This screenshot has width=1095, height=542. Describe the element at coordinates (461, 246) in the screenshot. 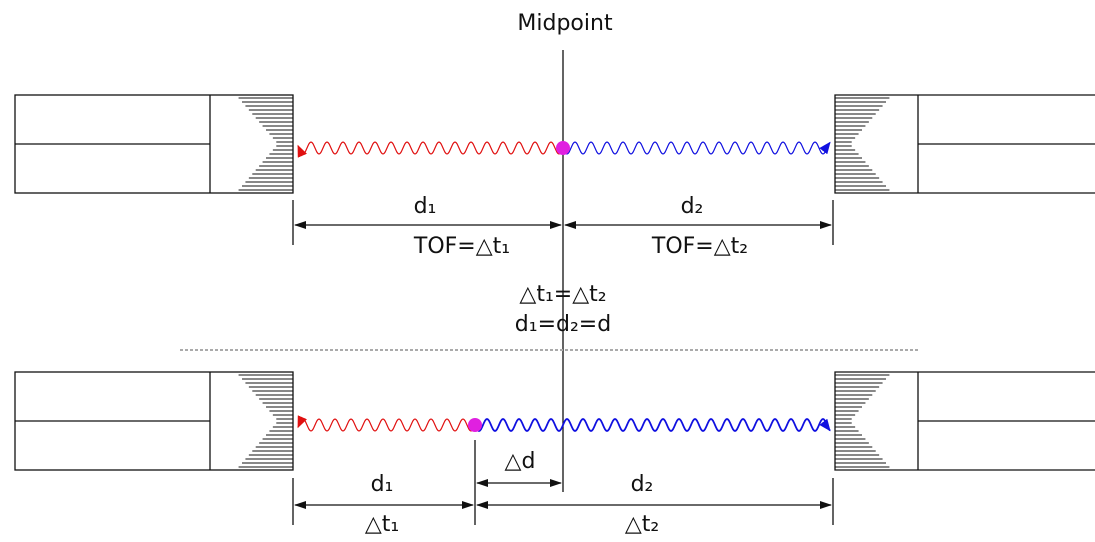

I see `tof-label: TOF=△t₁` at that location.